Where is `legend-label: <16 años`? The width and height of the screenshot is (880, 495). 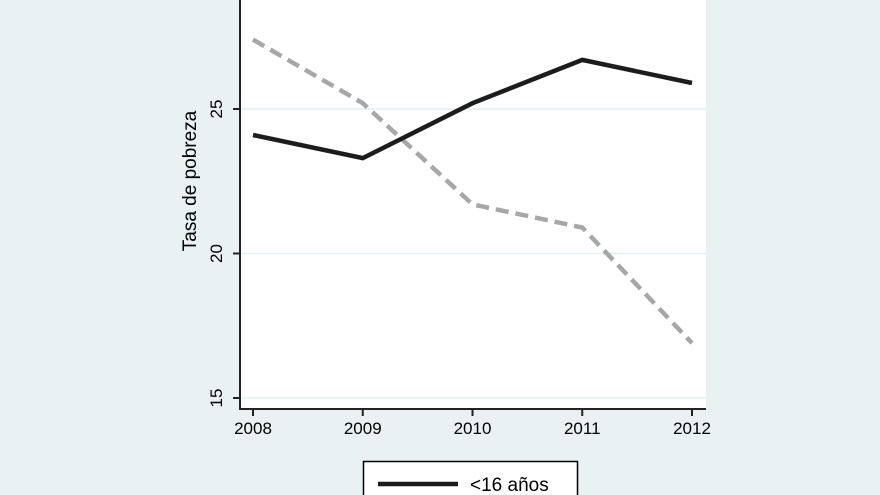
legend-label: <16 años is located at coordinates (509, 485).